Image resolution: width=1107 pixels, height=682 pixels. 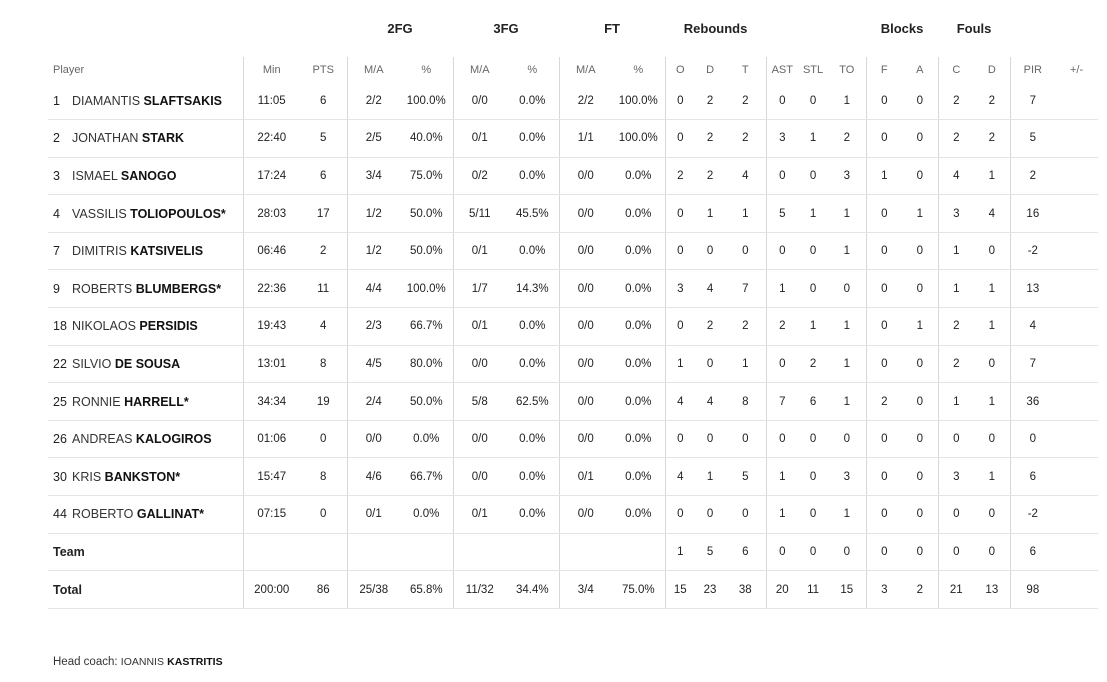 What do you see at coordinates (145, 477) in the screenshot?
I see `player-cell: 30 KRIS BANKSTON*` at bounding box center [145, 477].